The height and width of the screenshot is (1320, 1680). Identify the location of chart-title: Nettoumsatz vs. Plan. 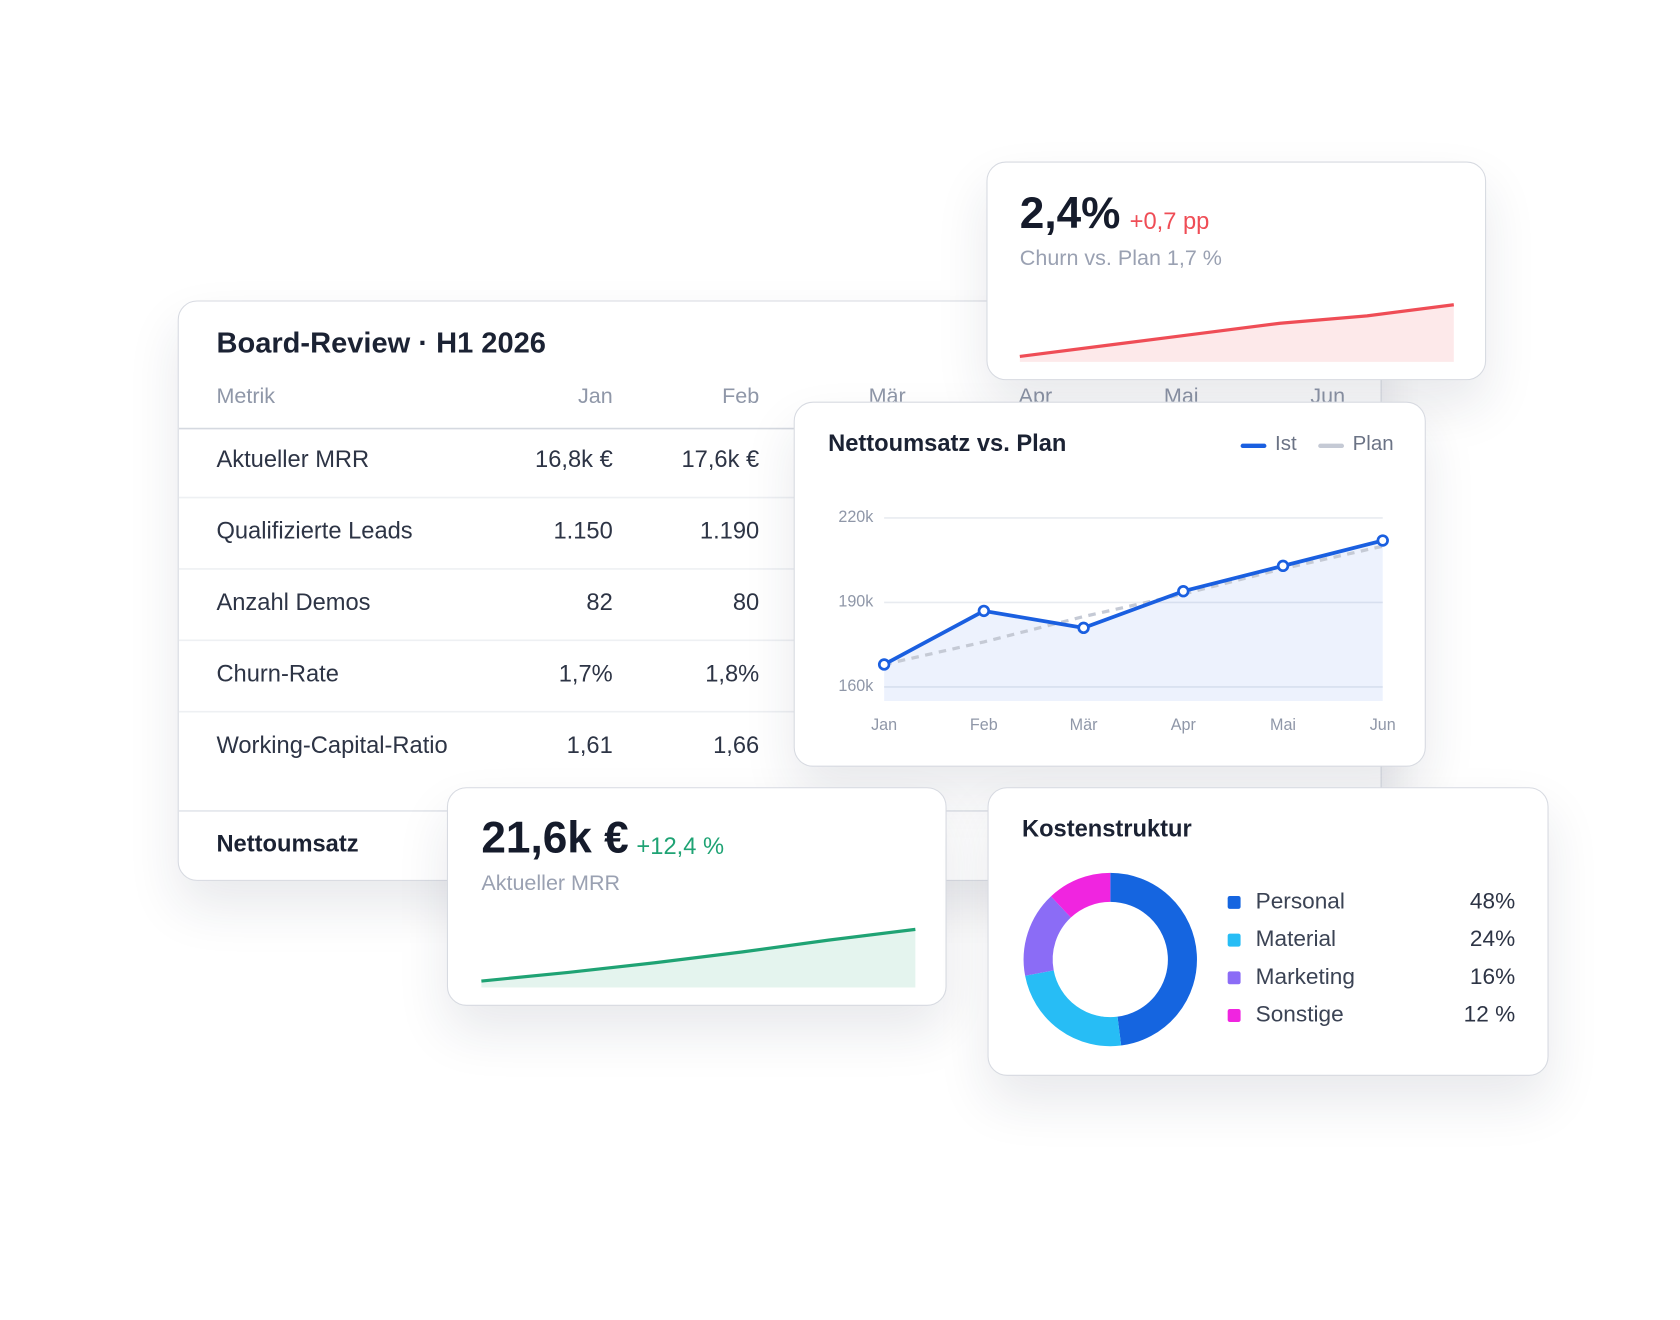
(947, 444).